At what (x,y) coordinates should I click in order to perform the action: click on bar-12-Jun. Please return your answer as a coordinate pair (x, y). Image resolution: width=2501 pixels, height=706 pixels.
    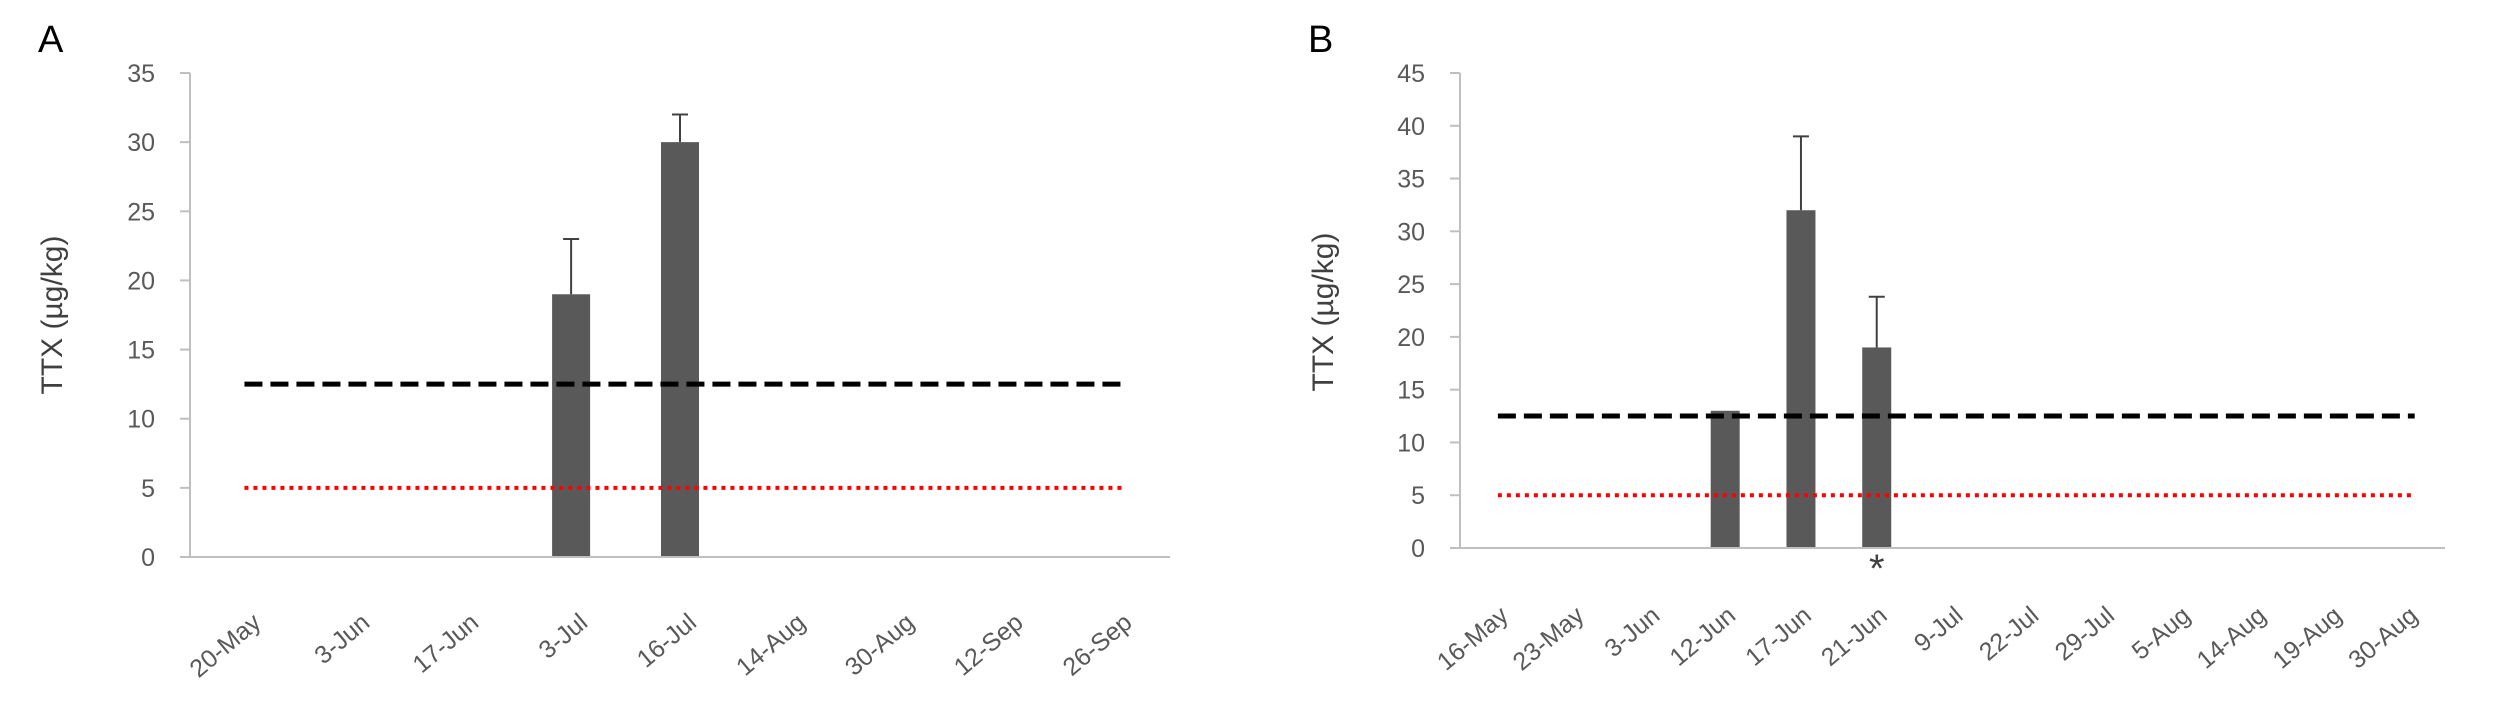
    Looking at the image, I should click on (1725, 479).